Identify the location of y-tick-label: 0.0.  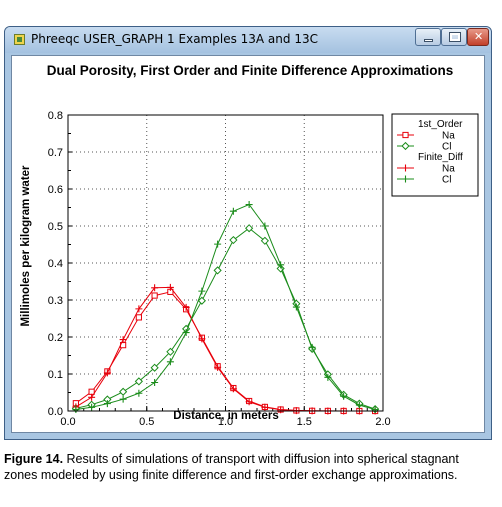
(55, 412).